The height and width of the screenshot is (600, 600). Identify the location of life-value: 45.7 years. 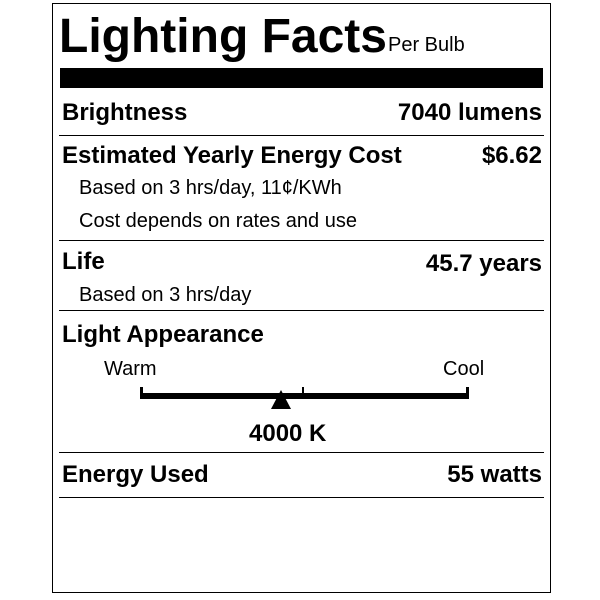
(483, 263).